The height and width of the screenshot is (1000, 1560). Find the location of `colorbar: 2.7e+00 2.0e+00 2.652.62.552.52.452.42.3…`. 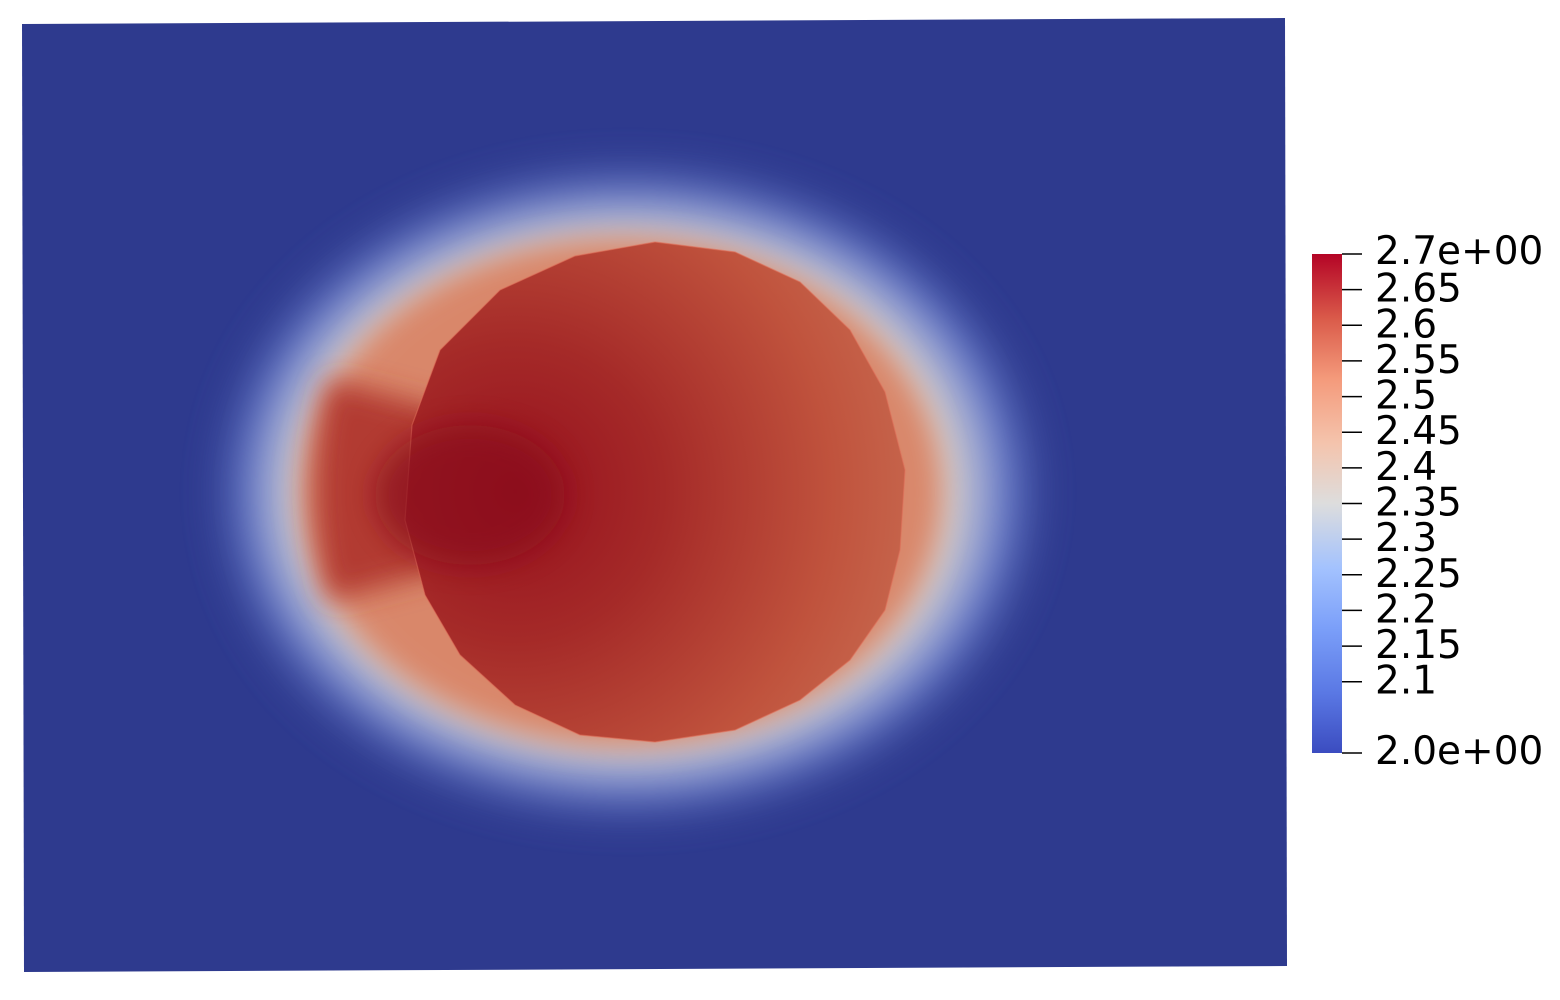

colorbar: 2.7e+00 2.0e+00 2.652.62.552.52.452.42.3… is located at coordinates (1427, 501).